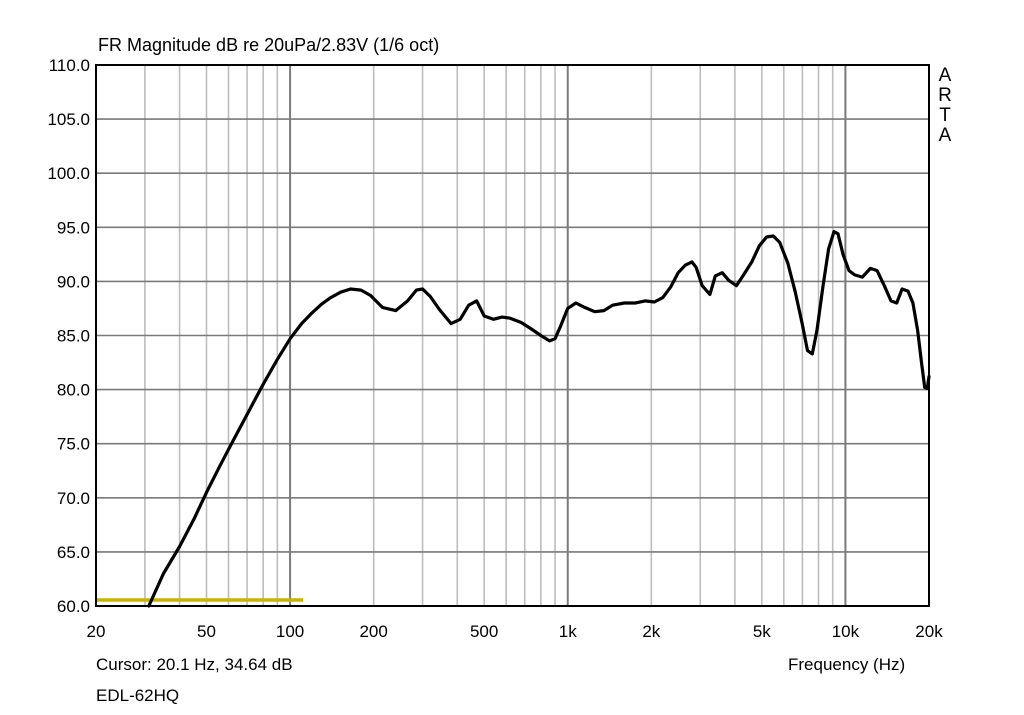  Describe the element at coordinates (73, 498) in the screenshot. I see `y-tick-label: 70.0` at that location.